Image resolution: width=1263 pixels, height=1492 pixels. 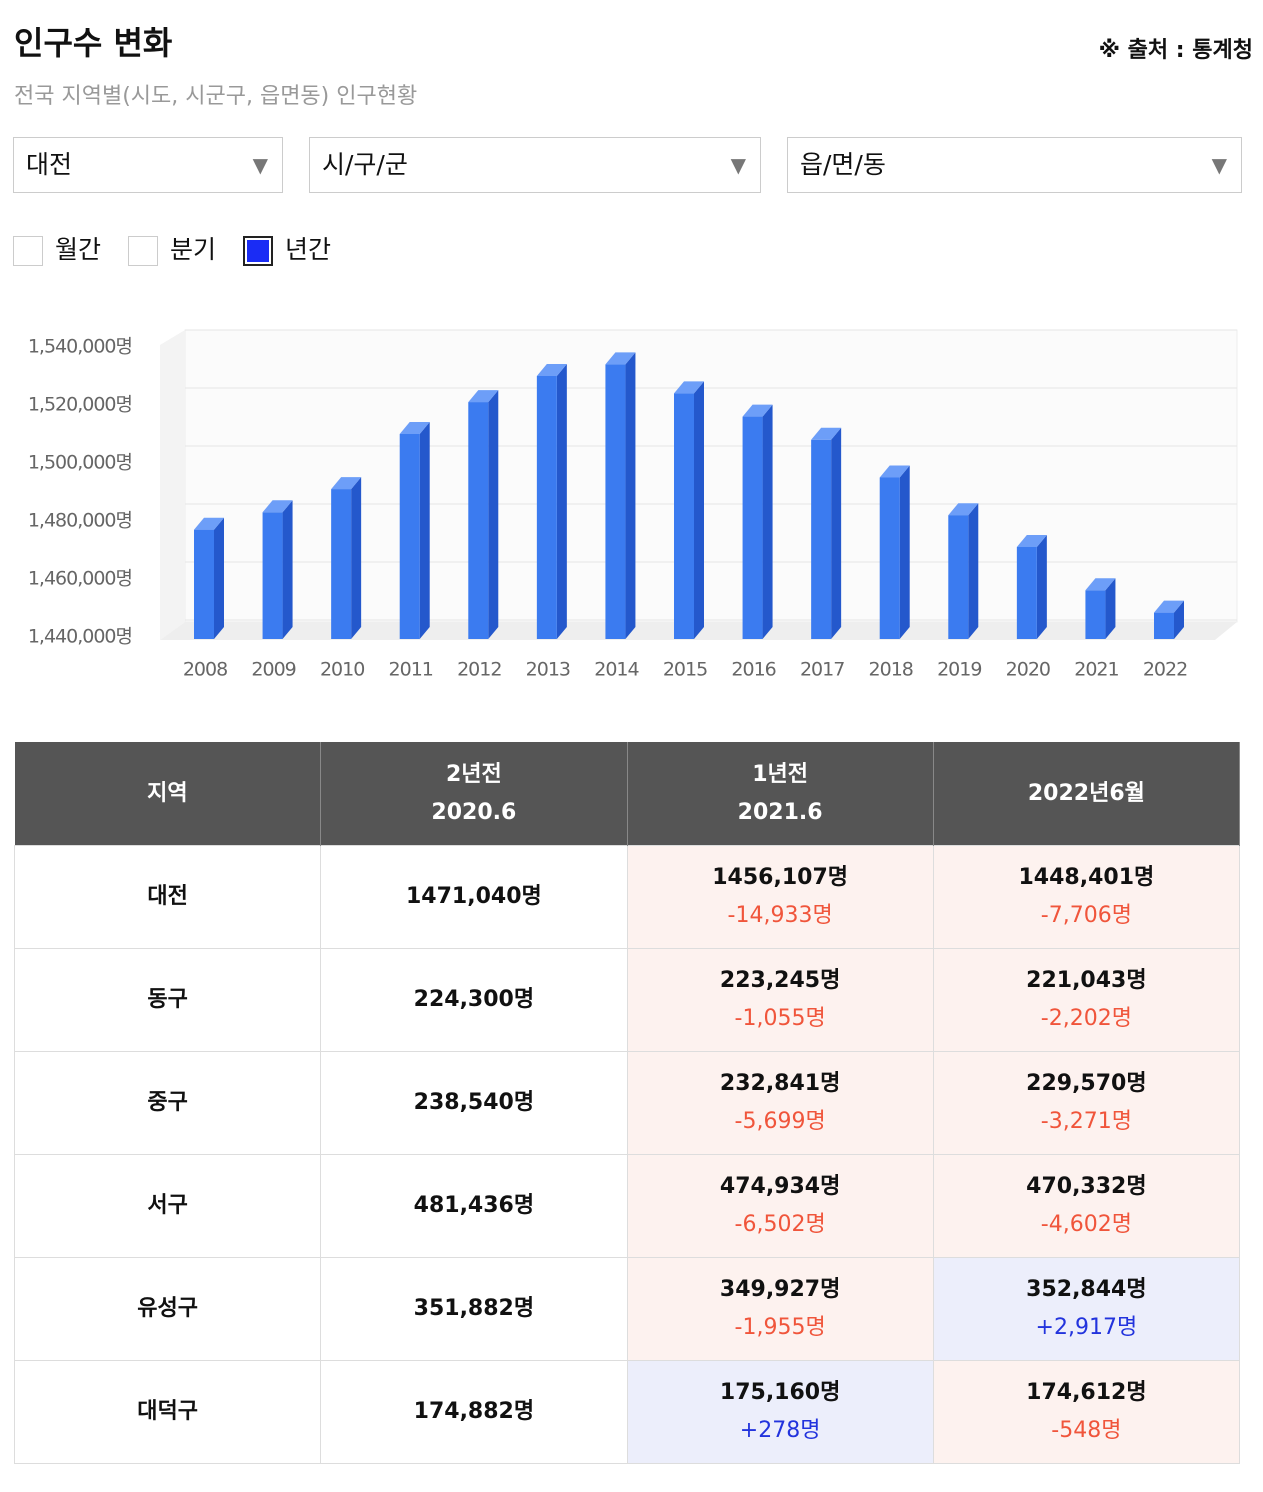 I want to click on table-cell: 224,300명, so click(x=474, y=1000).